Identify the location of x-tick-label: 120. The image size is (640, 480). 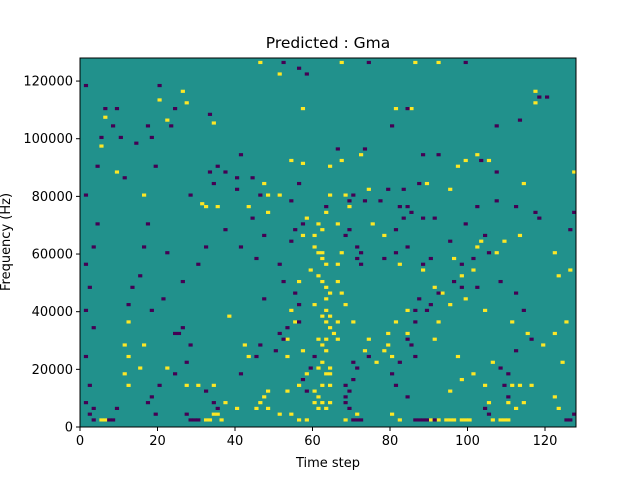
(545, 441).